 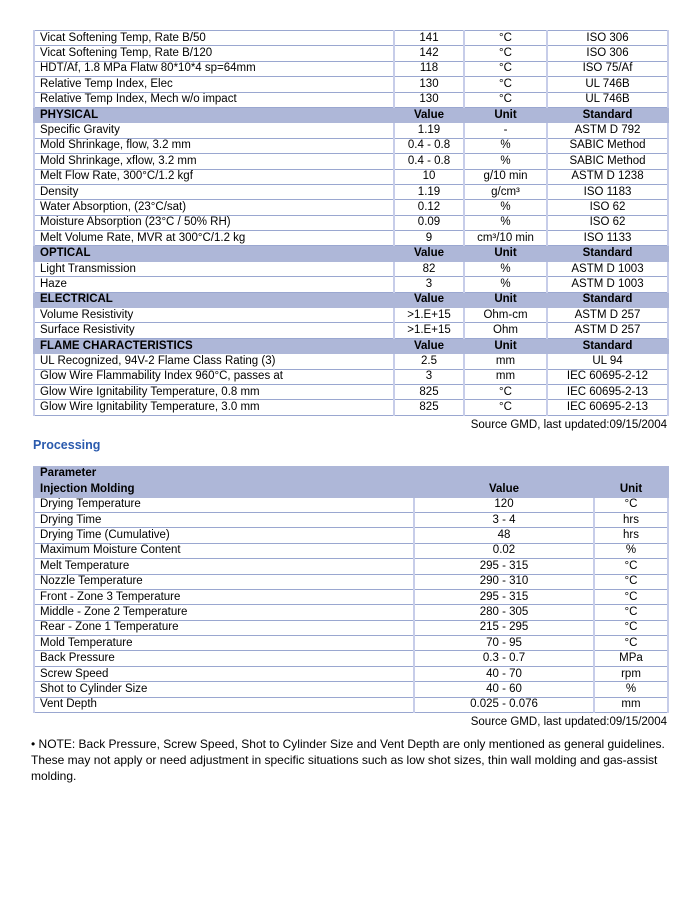 I want to click on cell-unit: MPa, so click(x=631, y=658).